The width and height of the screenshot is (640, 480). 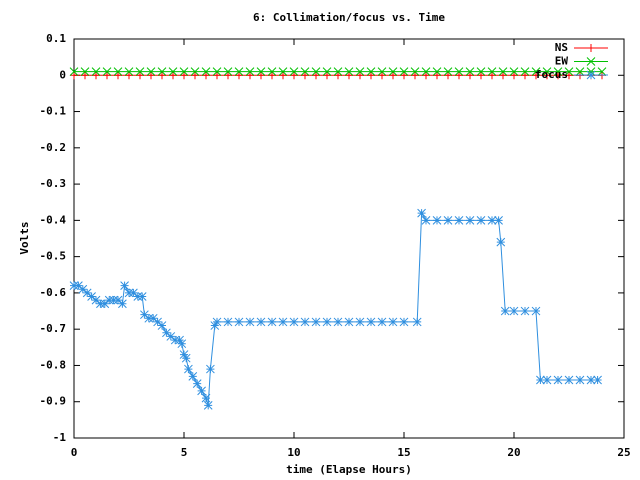 I want to click on y-tick-label: -0.8, so click(x=53, y=364).